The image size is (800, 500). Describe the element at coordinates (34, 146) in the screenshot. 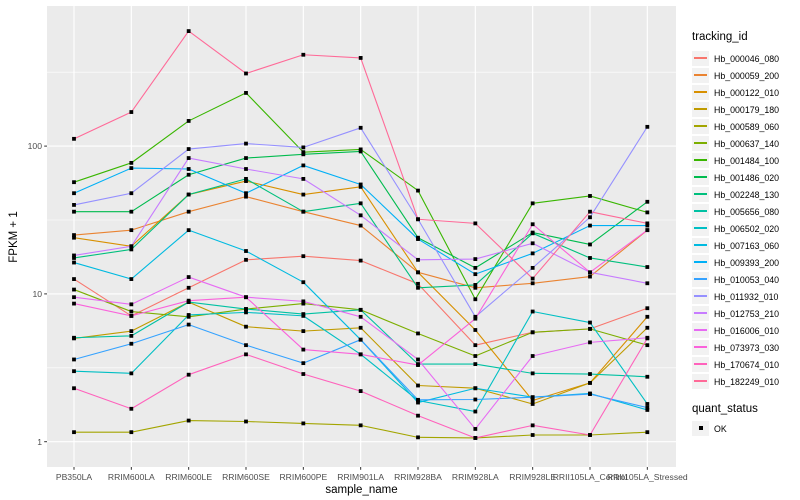

I see `y-tick-label-100: 100` at that location.